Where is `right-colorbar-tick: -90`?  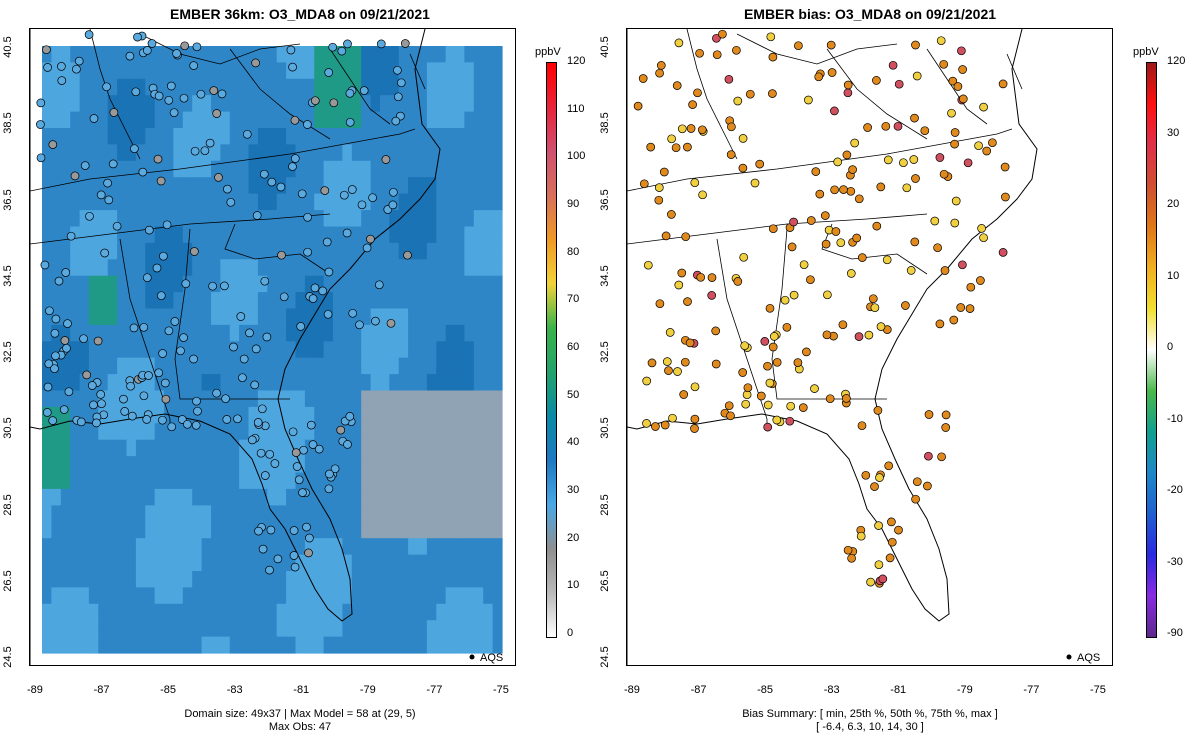
right-colorbar-tick: -90 is located at coordinates (1175, 633).